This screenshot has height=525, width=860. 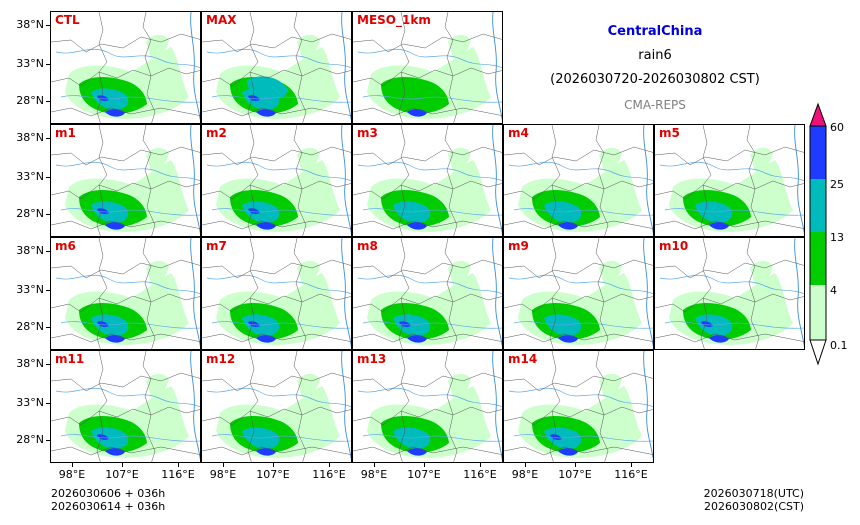 What do you see at coordinates (753, 493) in the screenshot?
I see `valid-time-utc: 2026030718(UTC)` at bounding box center [753, 493].